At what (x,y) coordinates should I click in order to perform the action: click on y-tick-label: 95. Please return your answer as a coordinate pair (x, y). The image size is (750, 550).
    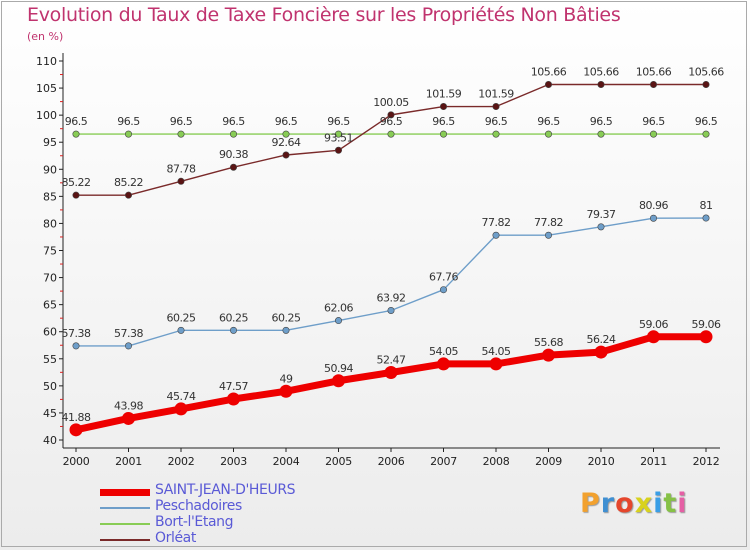
    Looking at the image, I should click on (50, 142).